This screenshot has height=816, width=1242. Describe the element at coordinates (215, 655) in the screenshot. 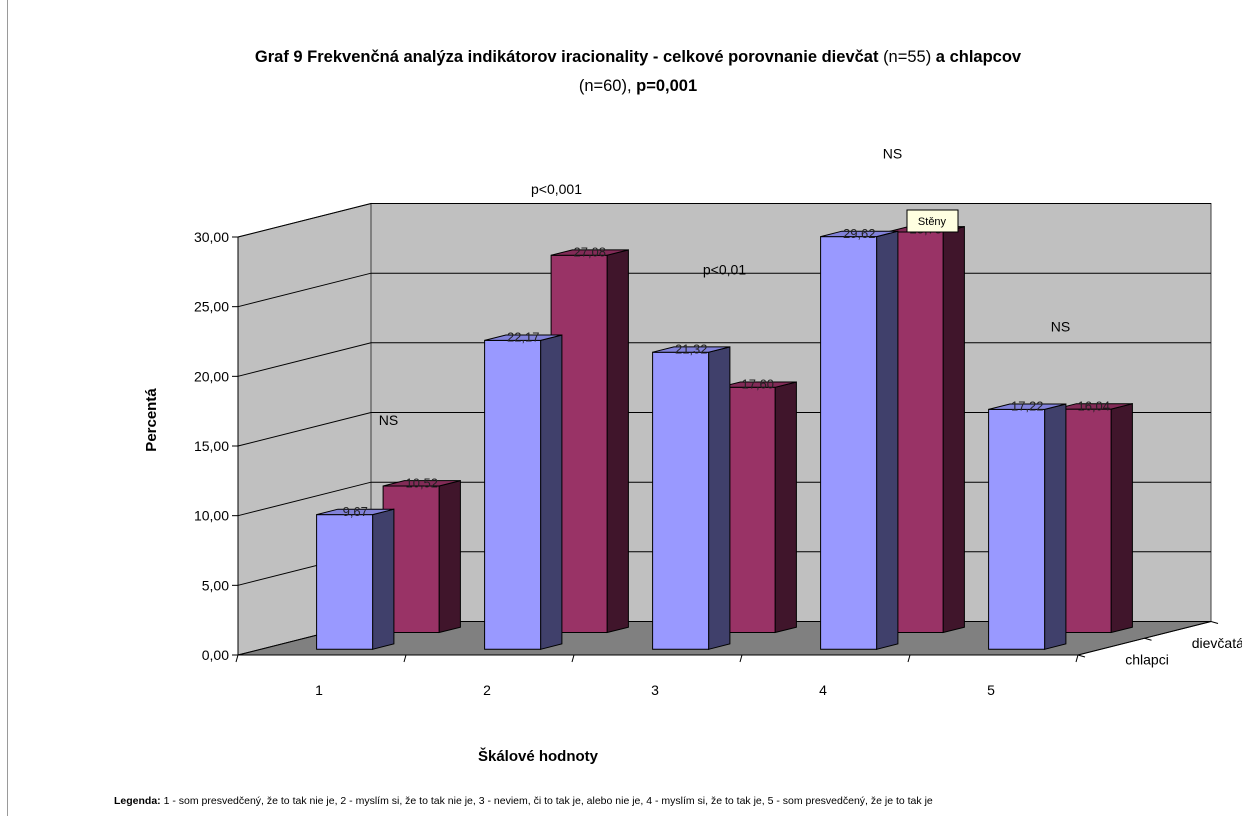

I see `y-tick-label: 0,00` at that location.